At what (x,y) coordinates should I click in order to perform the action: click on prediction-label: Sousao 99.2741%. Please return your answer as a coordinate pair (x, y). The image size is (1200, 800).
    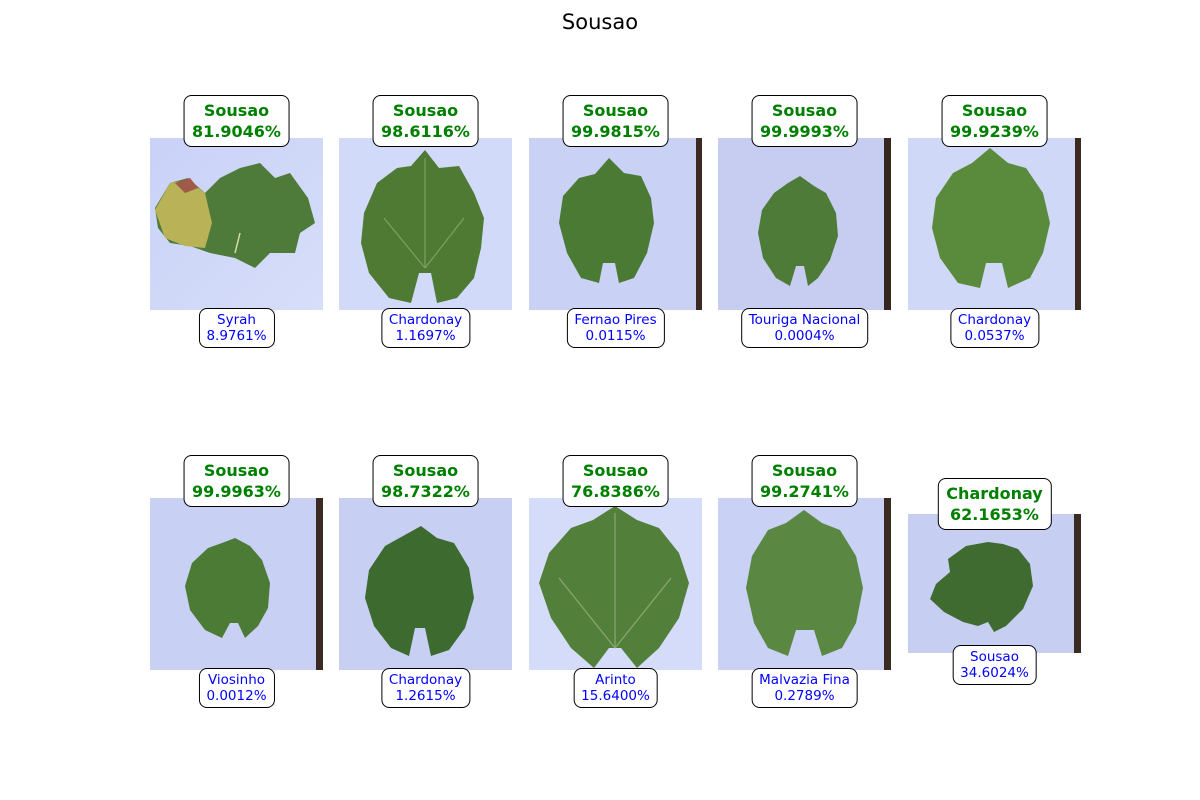
    Looking at the image, I should click on (804, 481).